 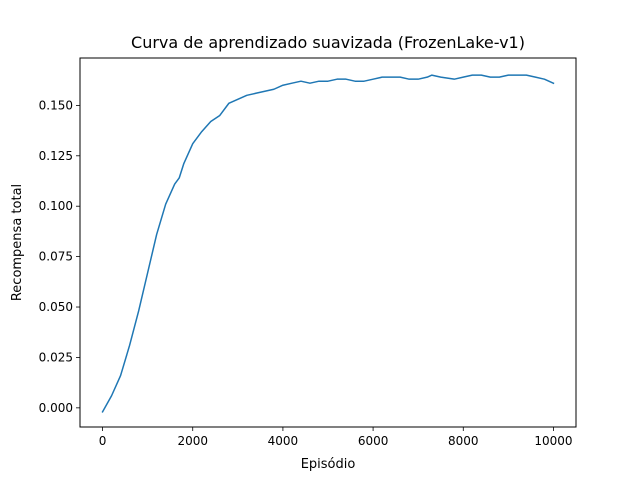 I want to click on x-axis: 0 2000 4000 6000 8000 10000, so click(x=336, y=437).